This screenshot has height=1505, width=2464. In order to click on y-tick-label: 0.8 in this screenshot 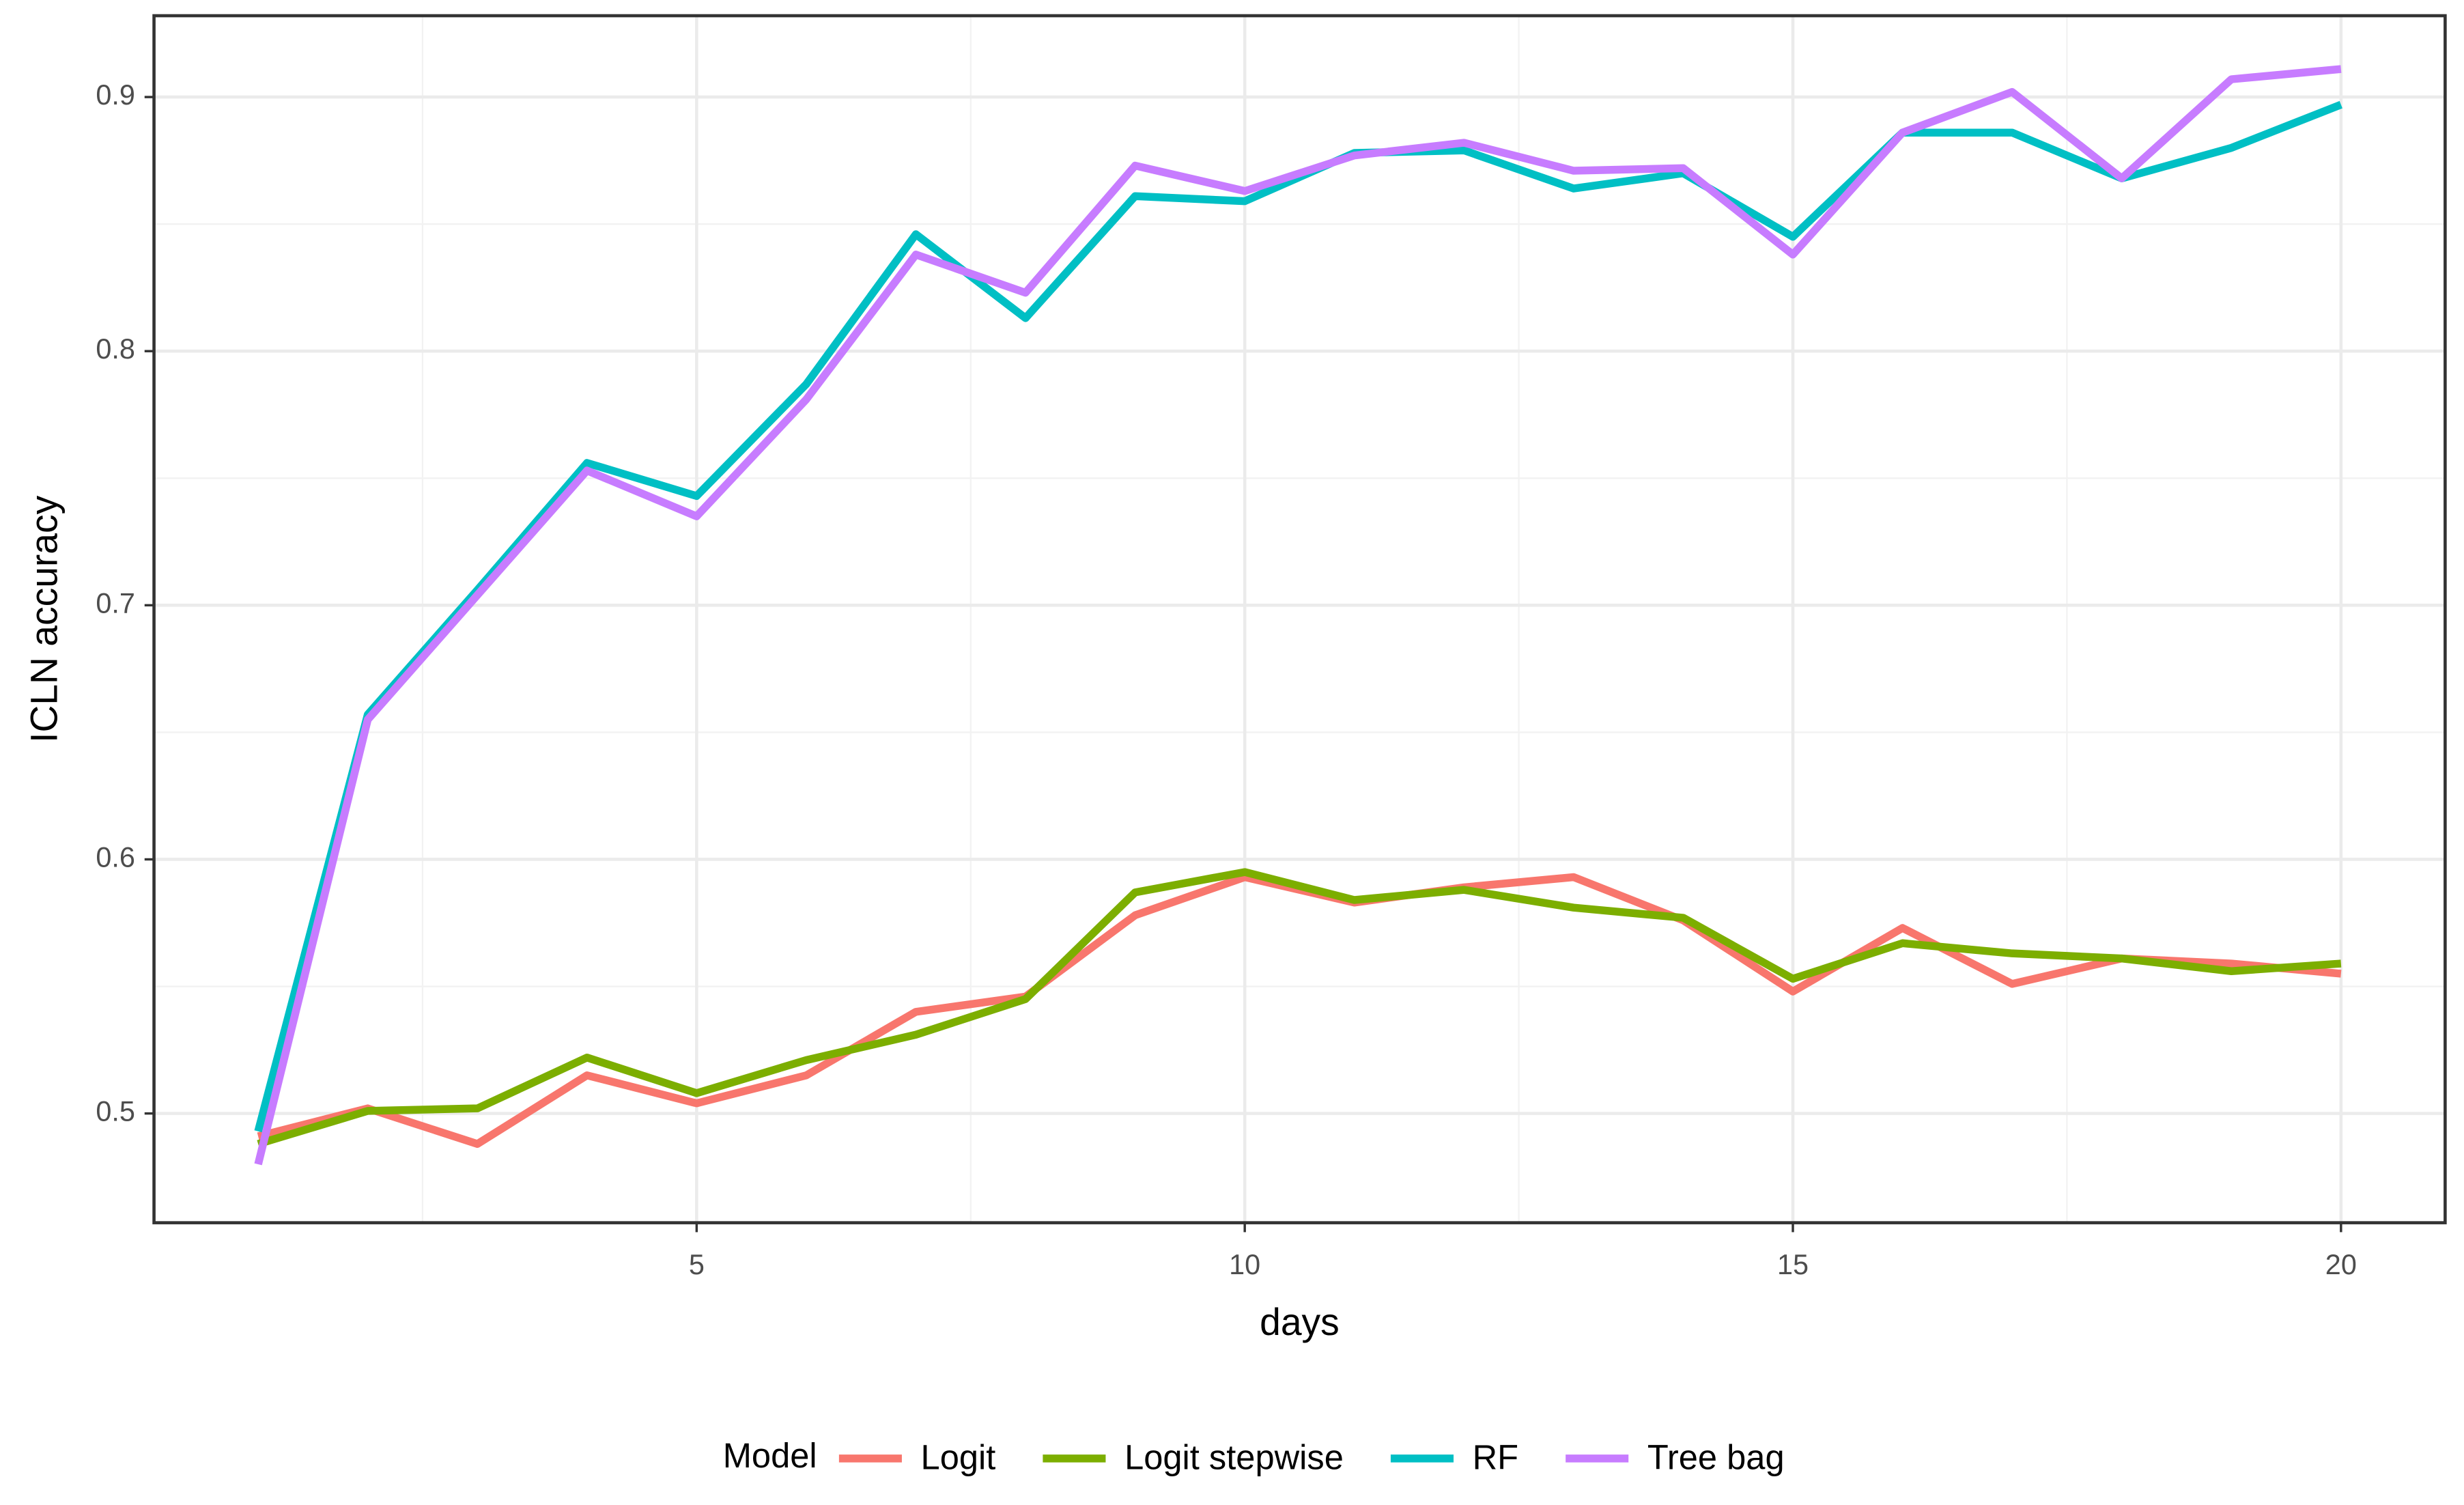, I will do `click(115, 349)`.